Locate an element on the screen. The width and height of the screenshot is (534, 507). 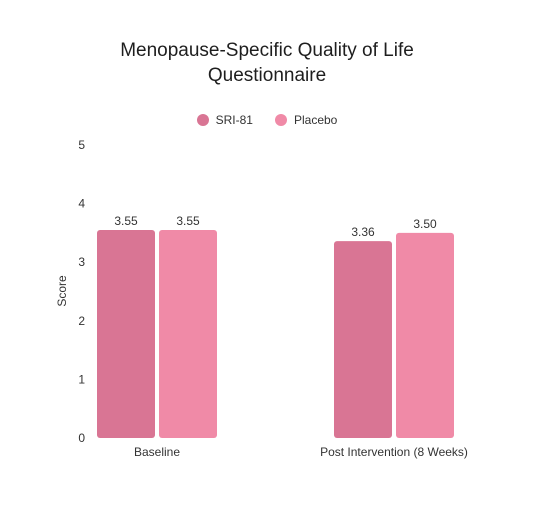
legend-item-placebo: Placebo is located at coordinates (306, 120).